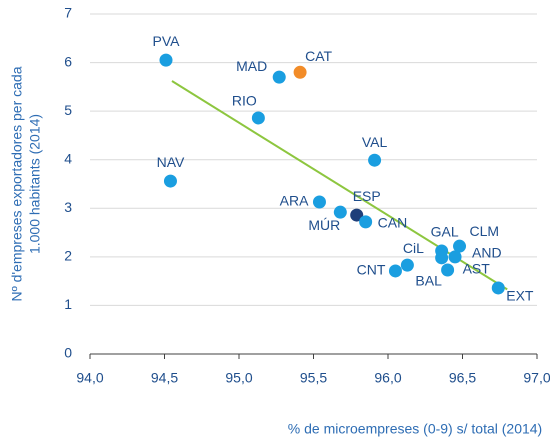  I want to click on y-tick-label: 7, so click(68, 13).